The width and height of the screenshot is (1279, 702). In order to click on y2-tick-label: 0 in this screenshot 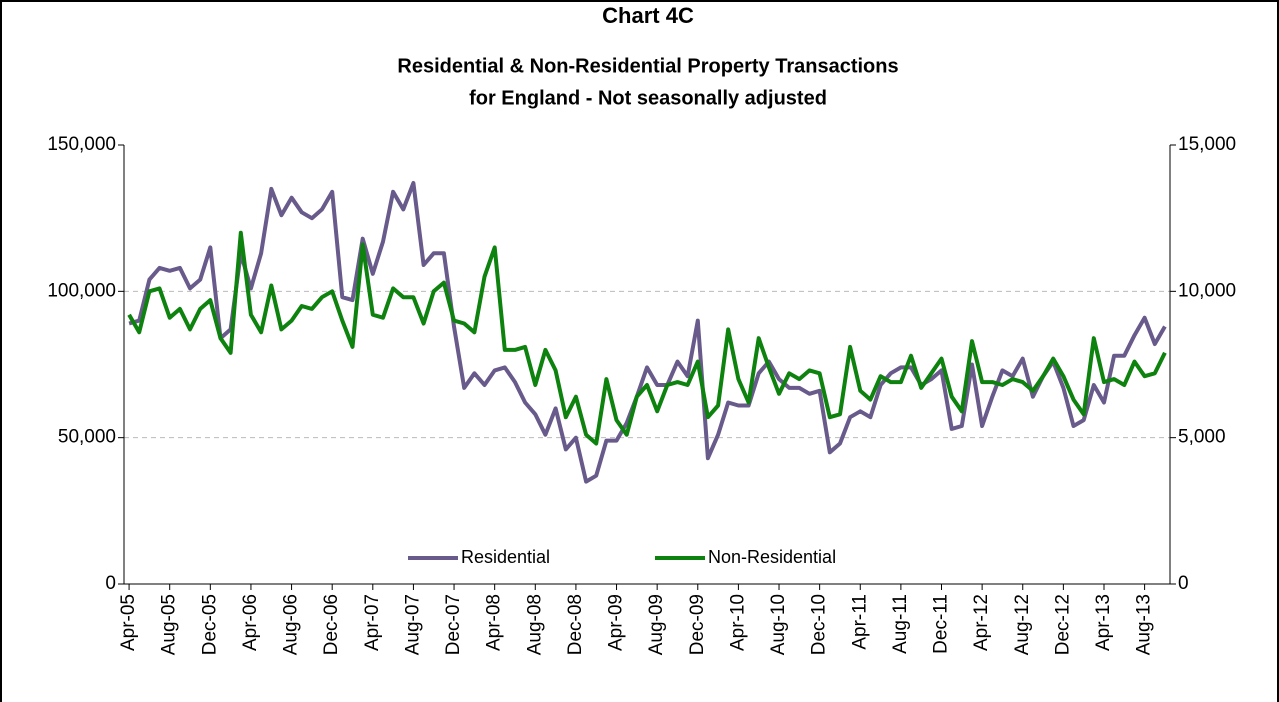, I will do `click(1183, 583)`.